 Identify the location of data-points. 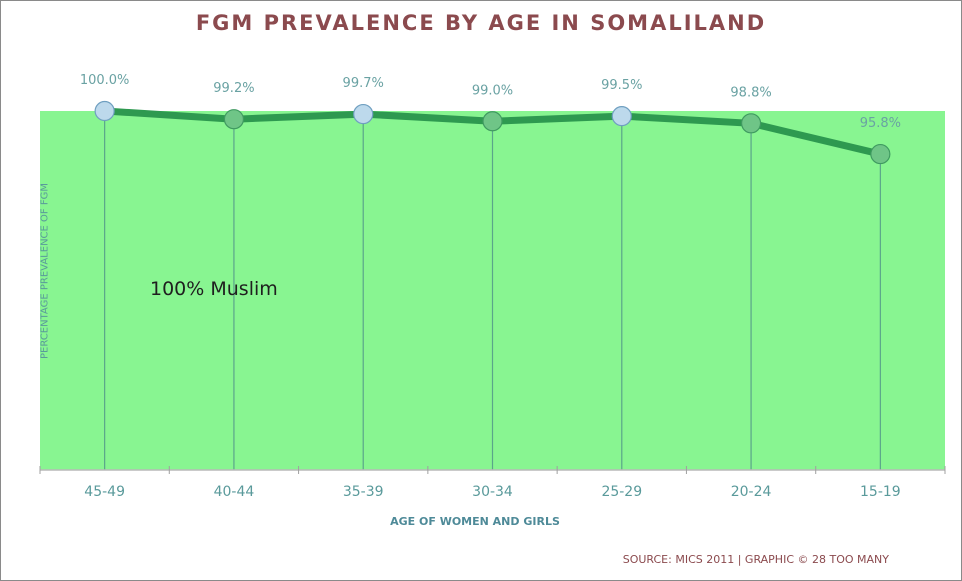
(492, 132).